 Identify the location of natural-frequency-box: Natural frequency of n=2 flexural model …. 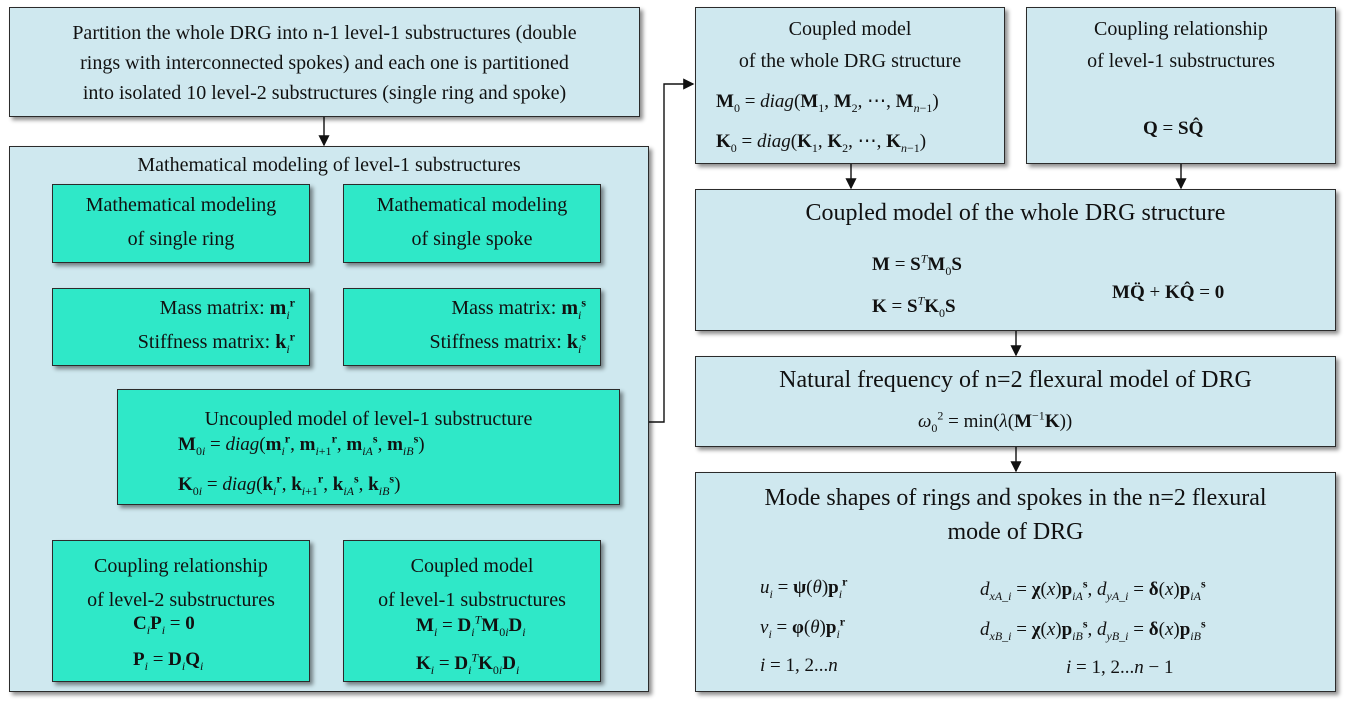
(1015, 401).